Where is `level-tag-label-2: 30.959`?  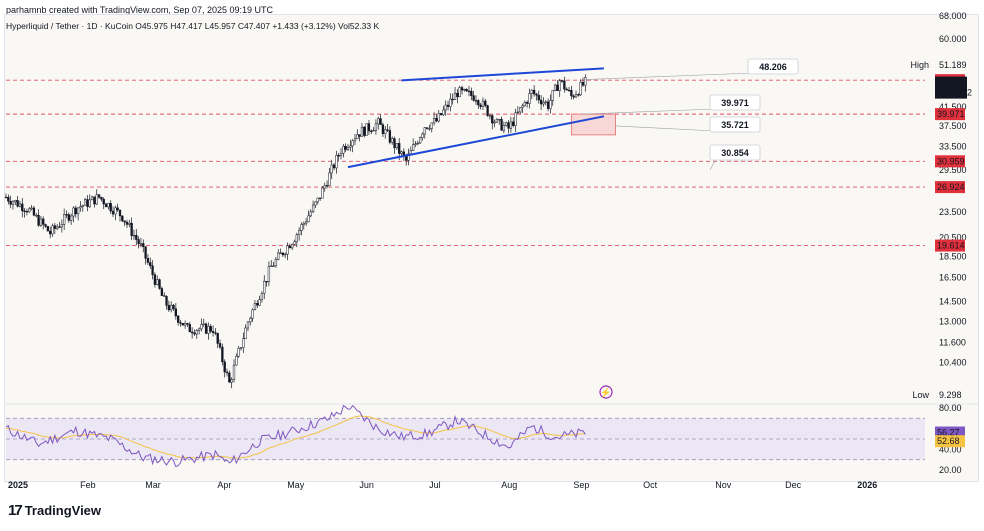 level-tag-label-2: 30.959 is located at coordinates (951, 161).